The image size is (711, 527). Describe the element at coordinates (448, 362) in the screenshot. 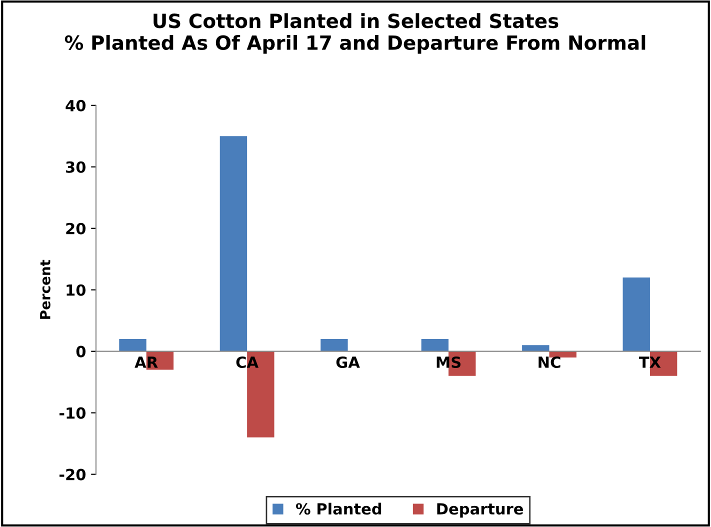

I see `x-tick-label: MS` at that location.